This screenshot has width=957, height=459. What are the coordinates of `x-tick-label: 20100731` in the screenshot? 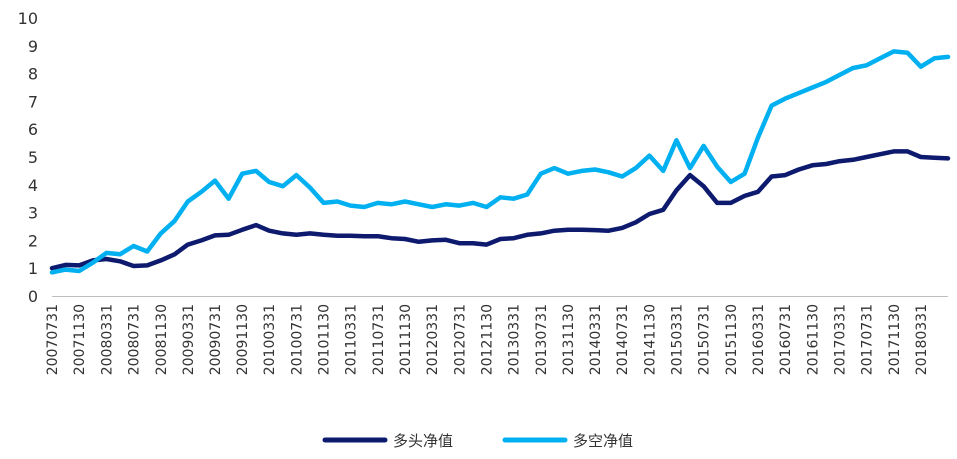 It's located at (297, 339).